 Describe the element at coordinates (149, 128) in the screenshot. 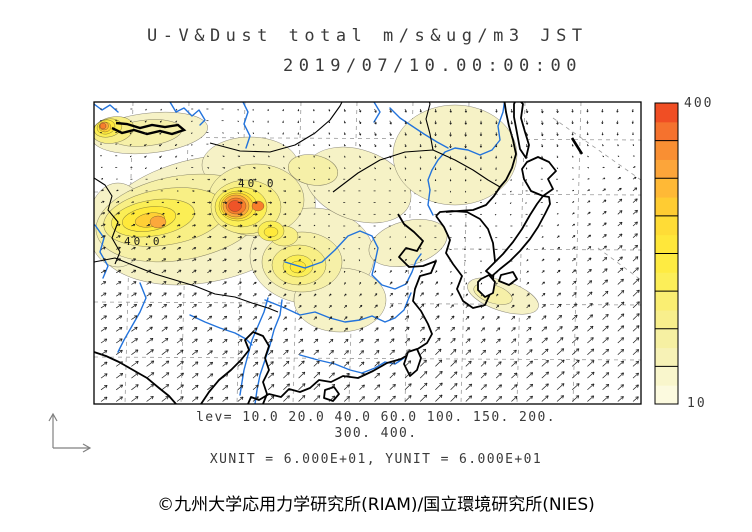

I see `lake-outline` at that location.